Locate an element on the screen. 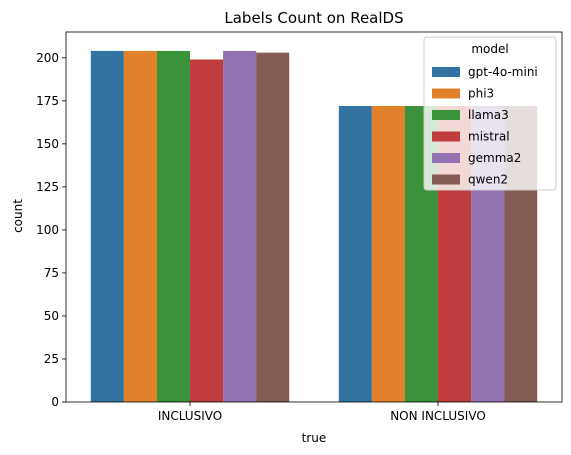  bar-qwen2-inclusivo is located at coordinates (273, 227).